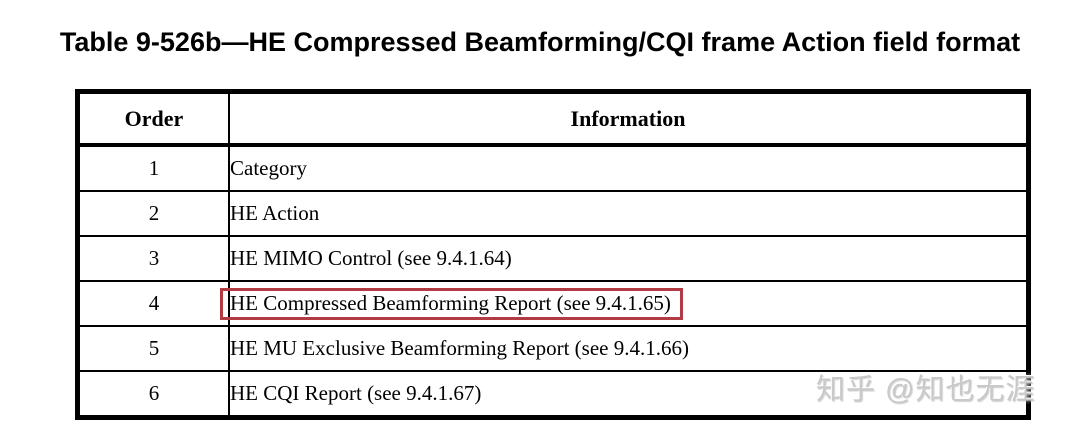 This screenshot has width=1080, height=431. What do you see at coordinates (629, 213) in the screenshot?
I see `information-cell: HE Action` at bounding box center [629, 213].